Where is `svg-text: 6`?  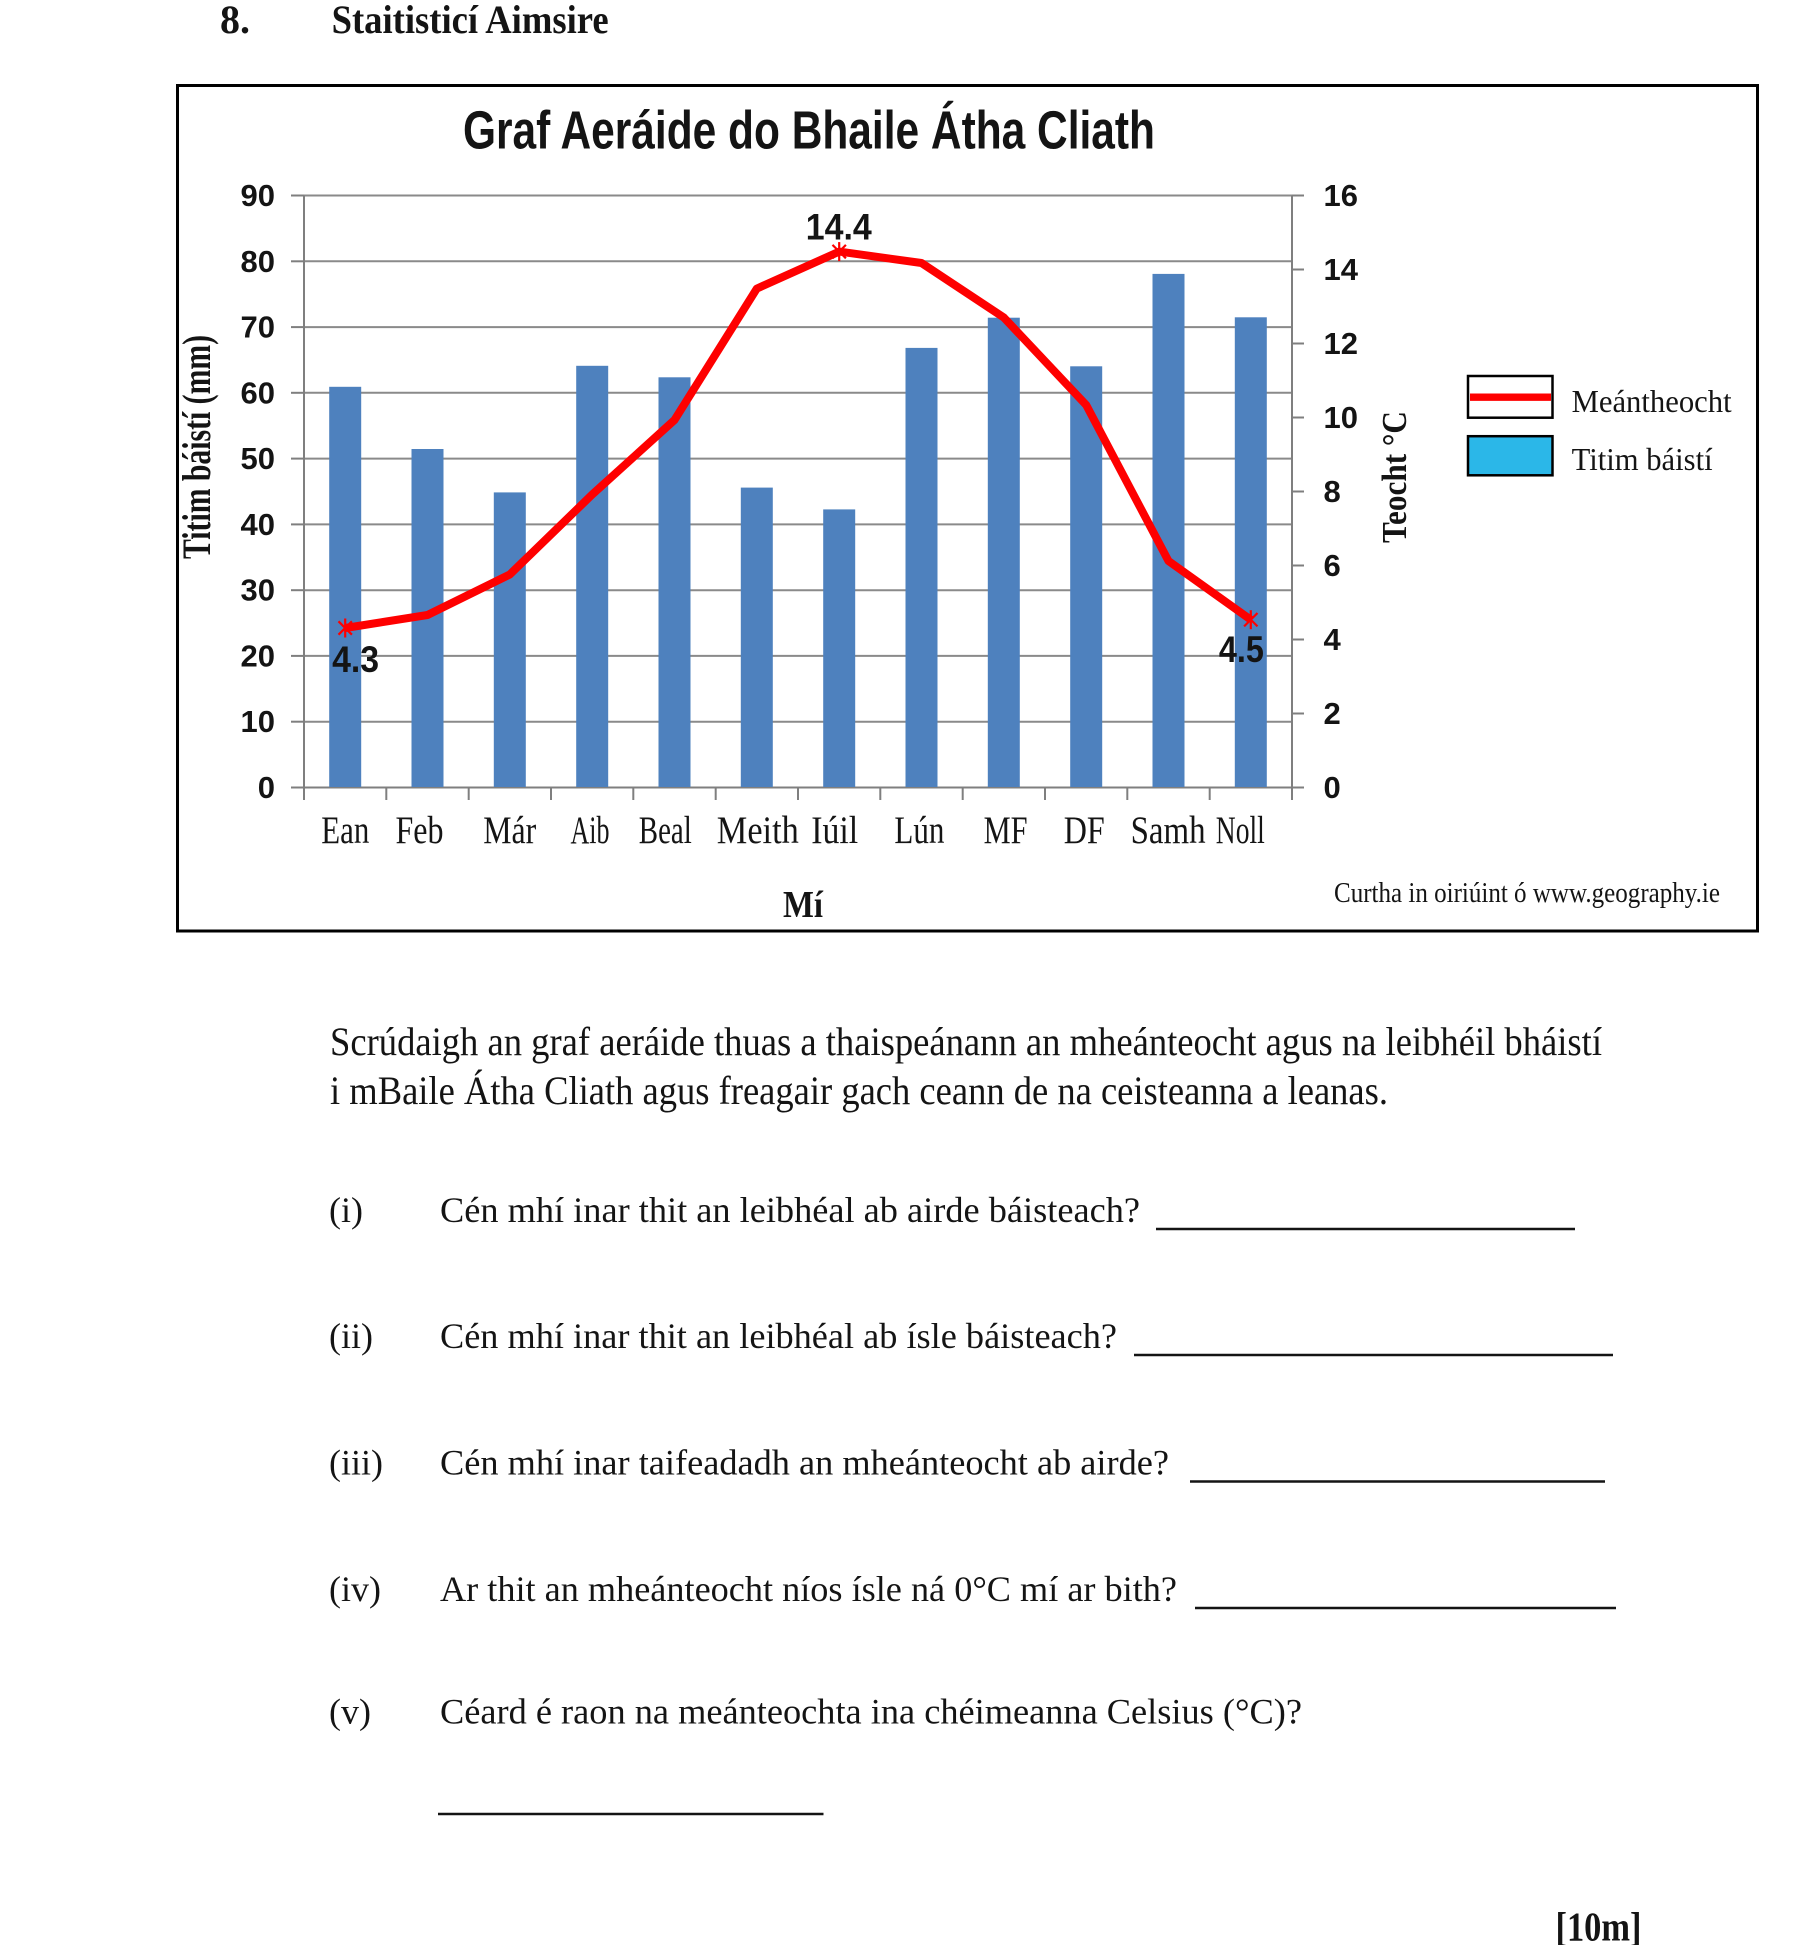
svg-text: 6 is located at coordinates (1332, 565).